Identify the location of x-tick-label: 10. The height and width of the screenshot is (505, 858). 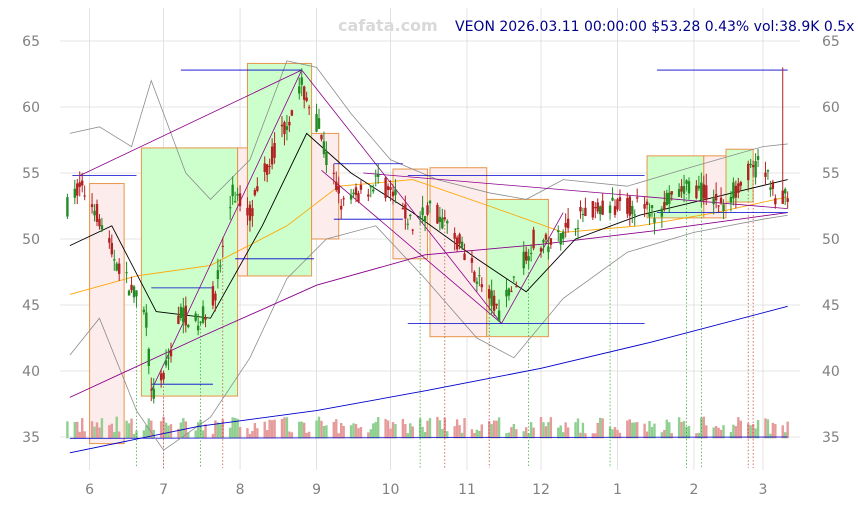
(391, 490).